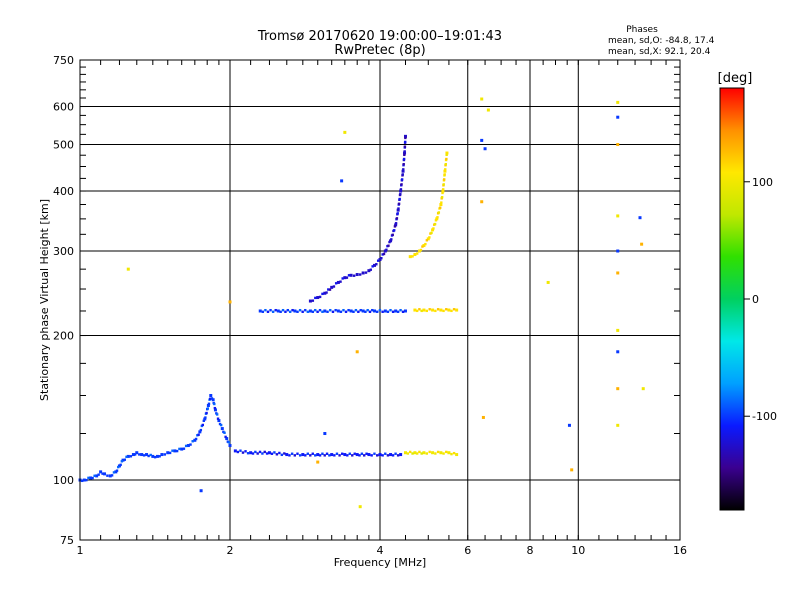 The height and width of the screenshot is (600, 800). Describe the element at coordinates (63, 145) in the screenshot. I see `y-tick-label: 500` at that location.